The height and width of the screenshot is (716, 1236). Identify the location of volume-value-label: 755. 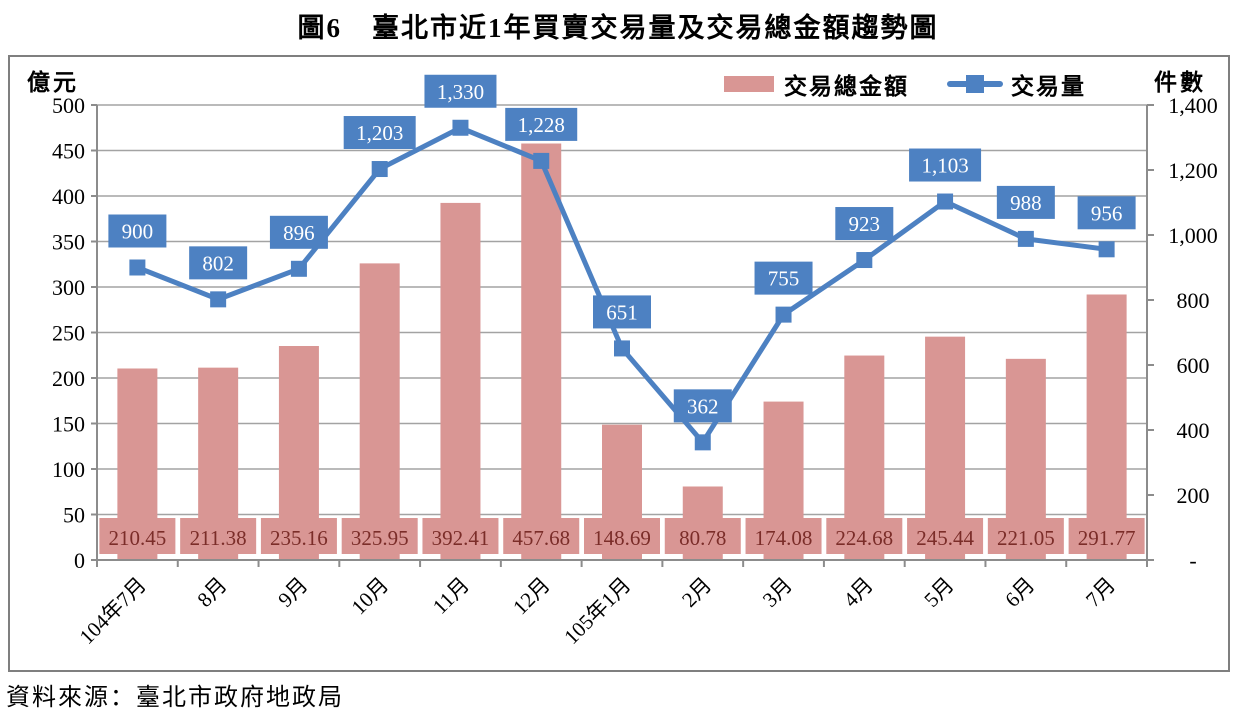
(784, 279).